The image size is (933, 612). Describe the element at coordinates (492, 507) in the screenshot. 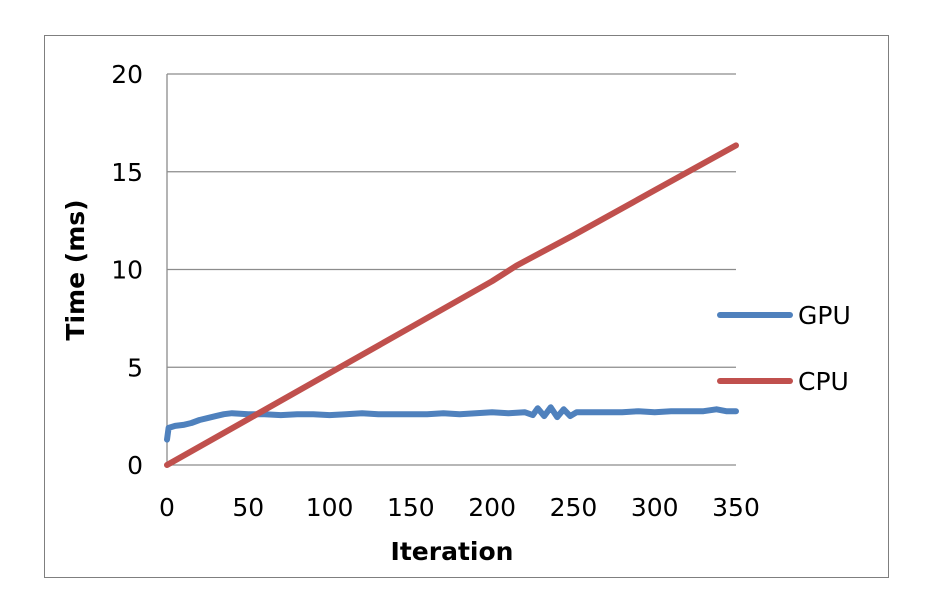

I see `x-tick-label: 200` at that location.